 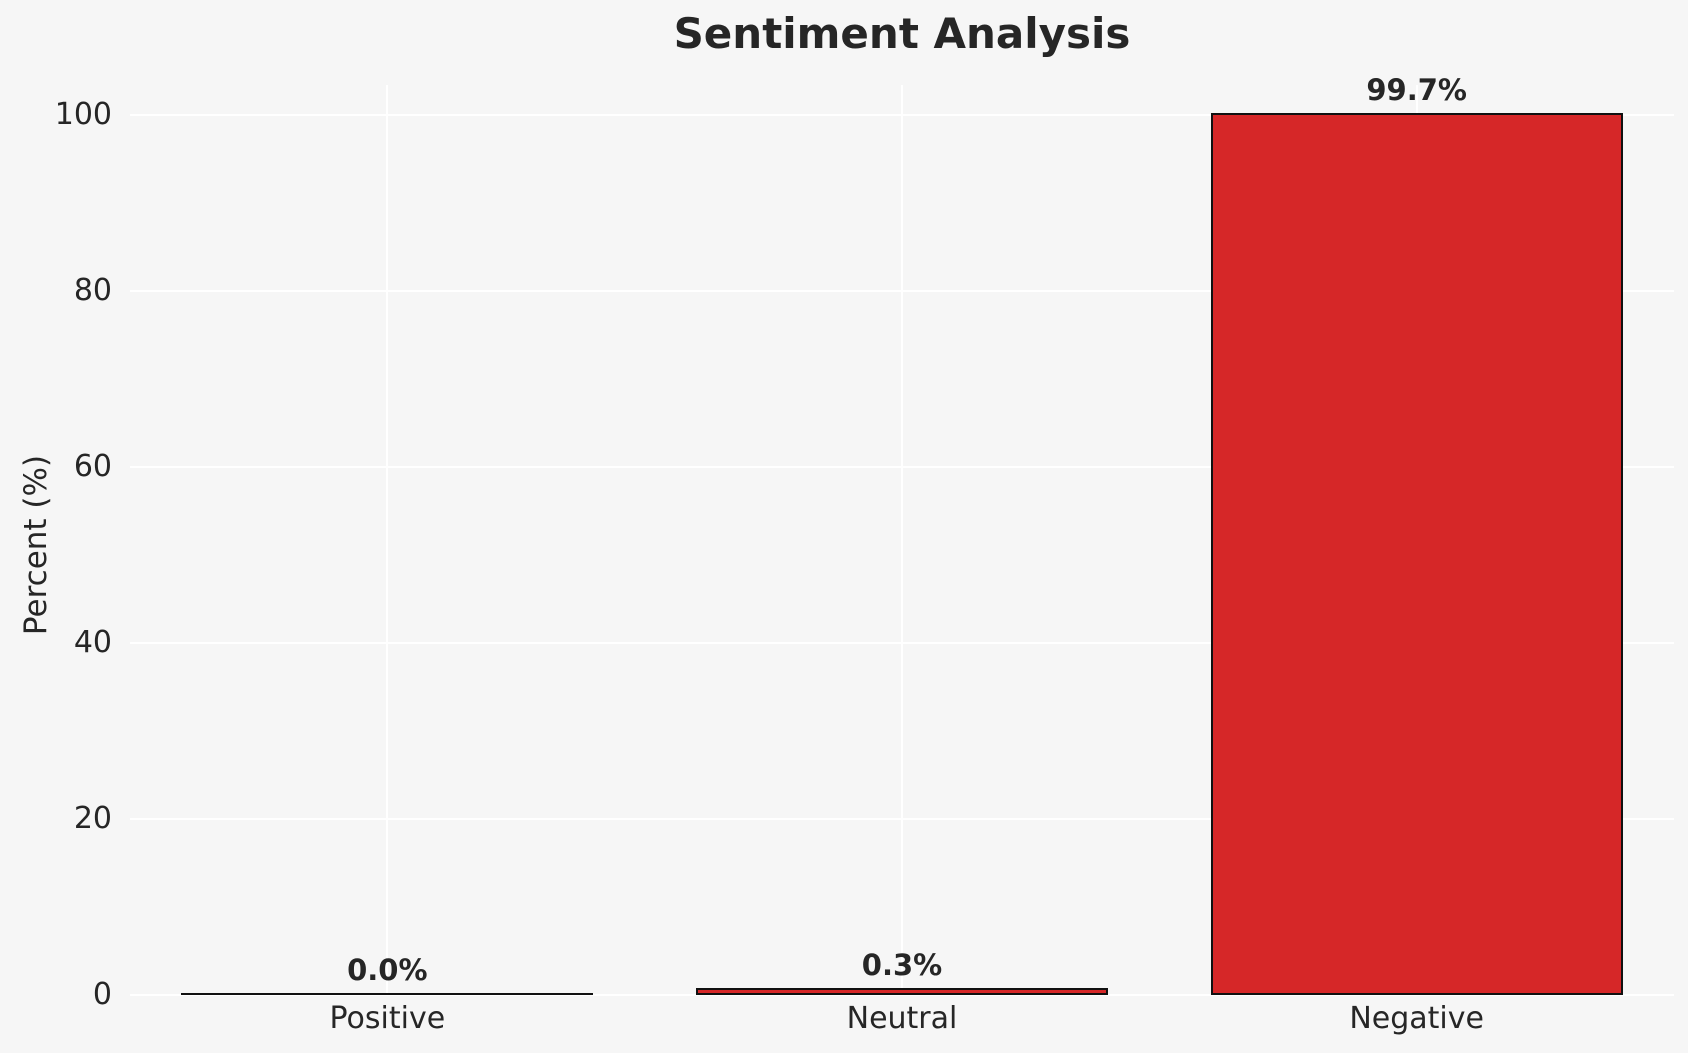 I want to click on y-tick-label: 80, so click(x=92, y=290).